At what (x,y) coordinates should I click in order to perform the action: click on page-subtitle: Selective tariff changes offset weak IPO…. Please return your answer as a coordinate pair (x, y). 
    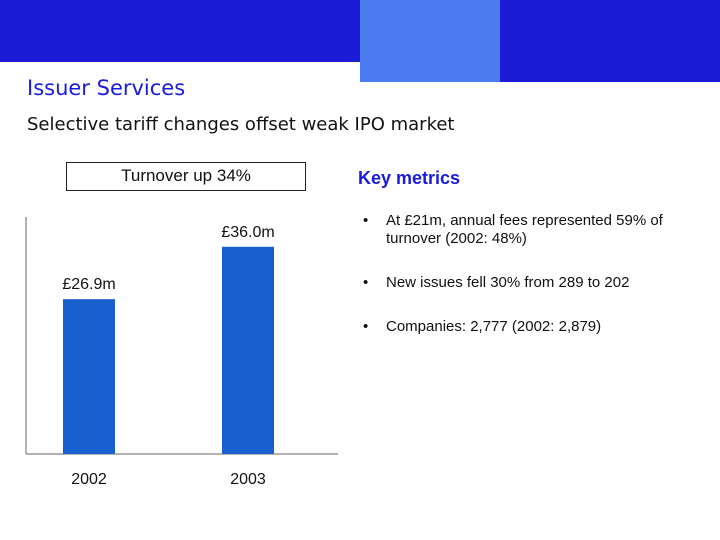
    Looking at the image, I should click on (241, 124).